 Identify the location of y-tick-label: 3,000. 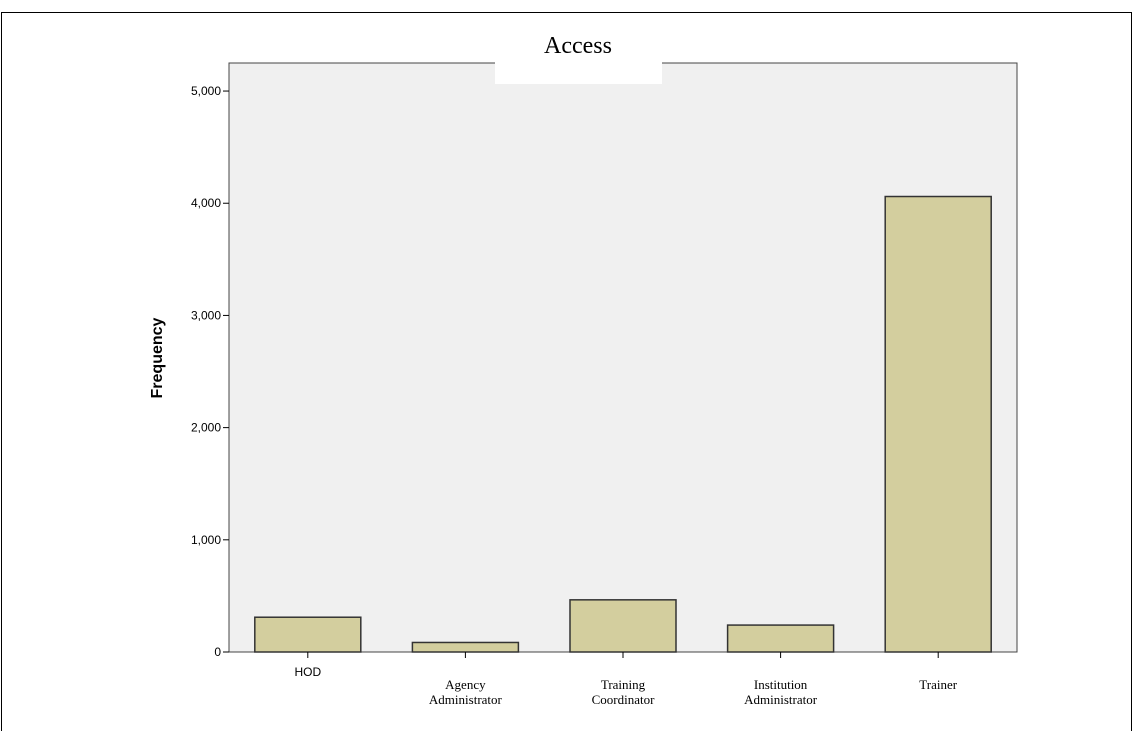
(206, 315).